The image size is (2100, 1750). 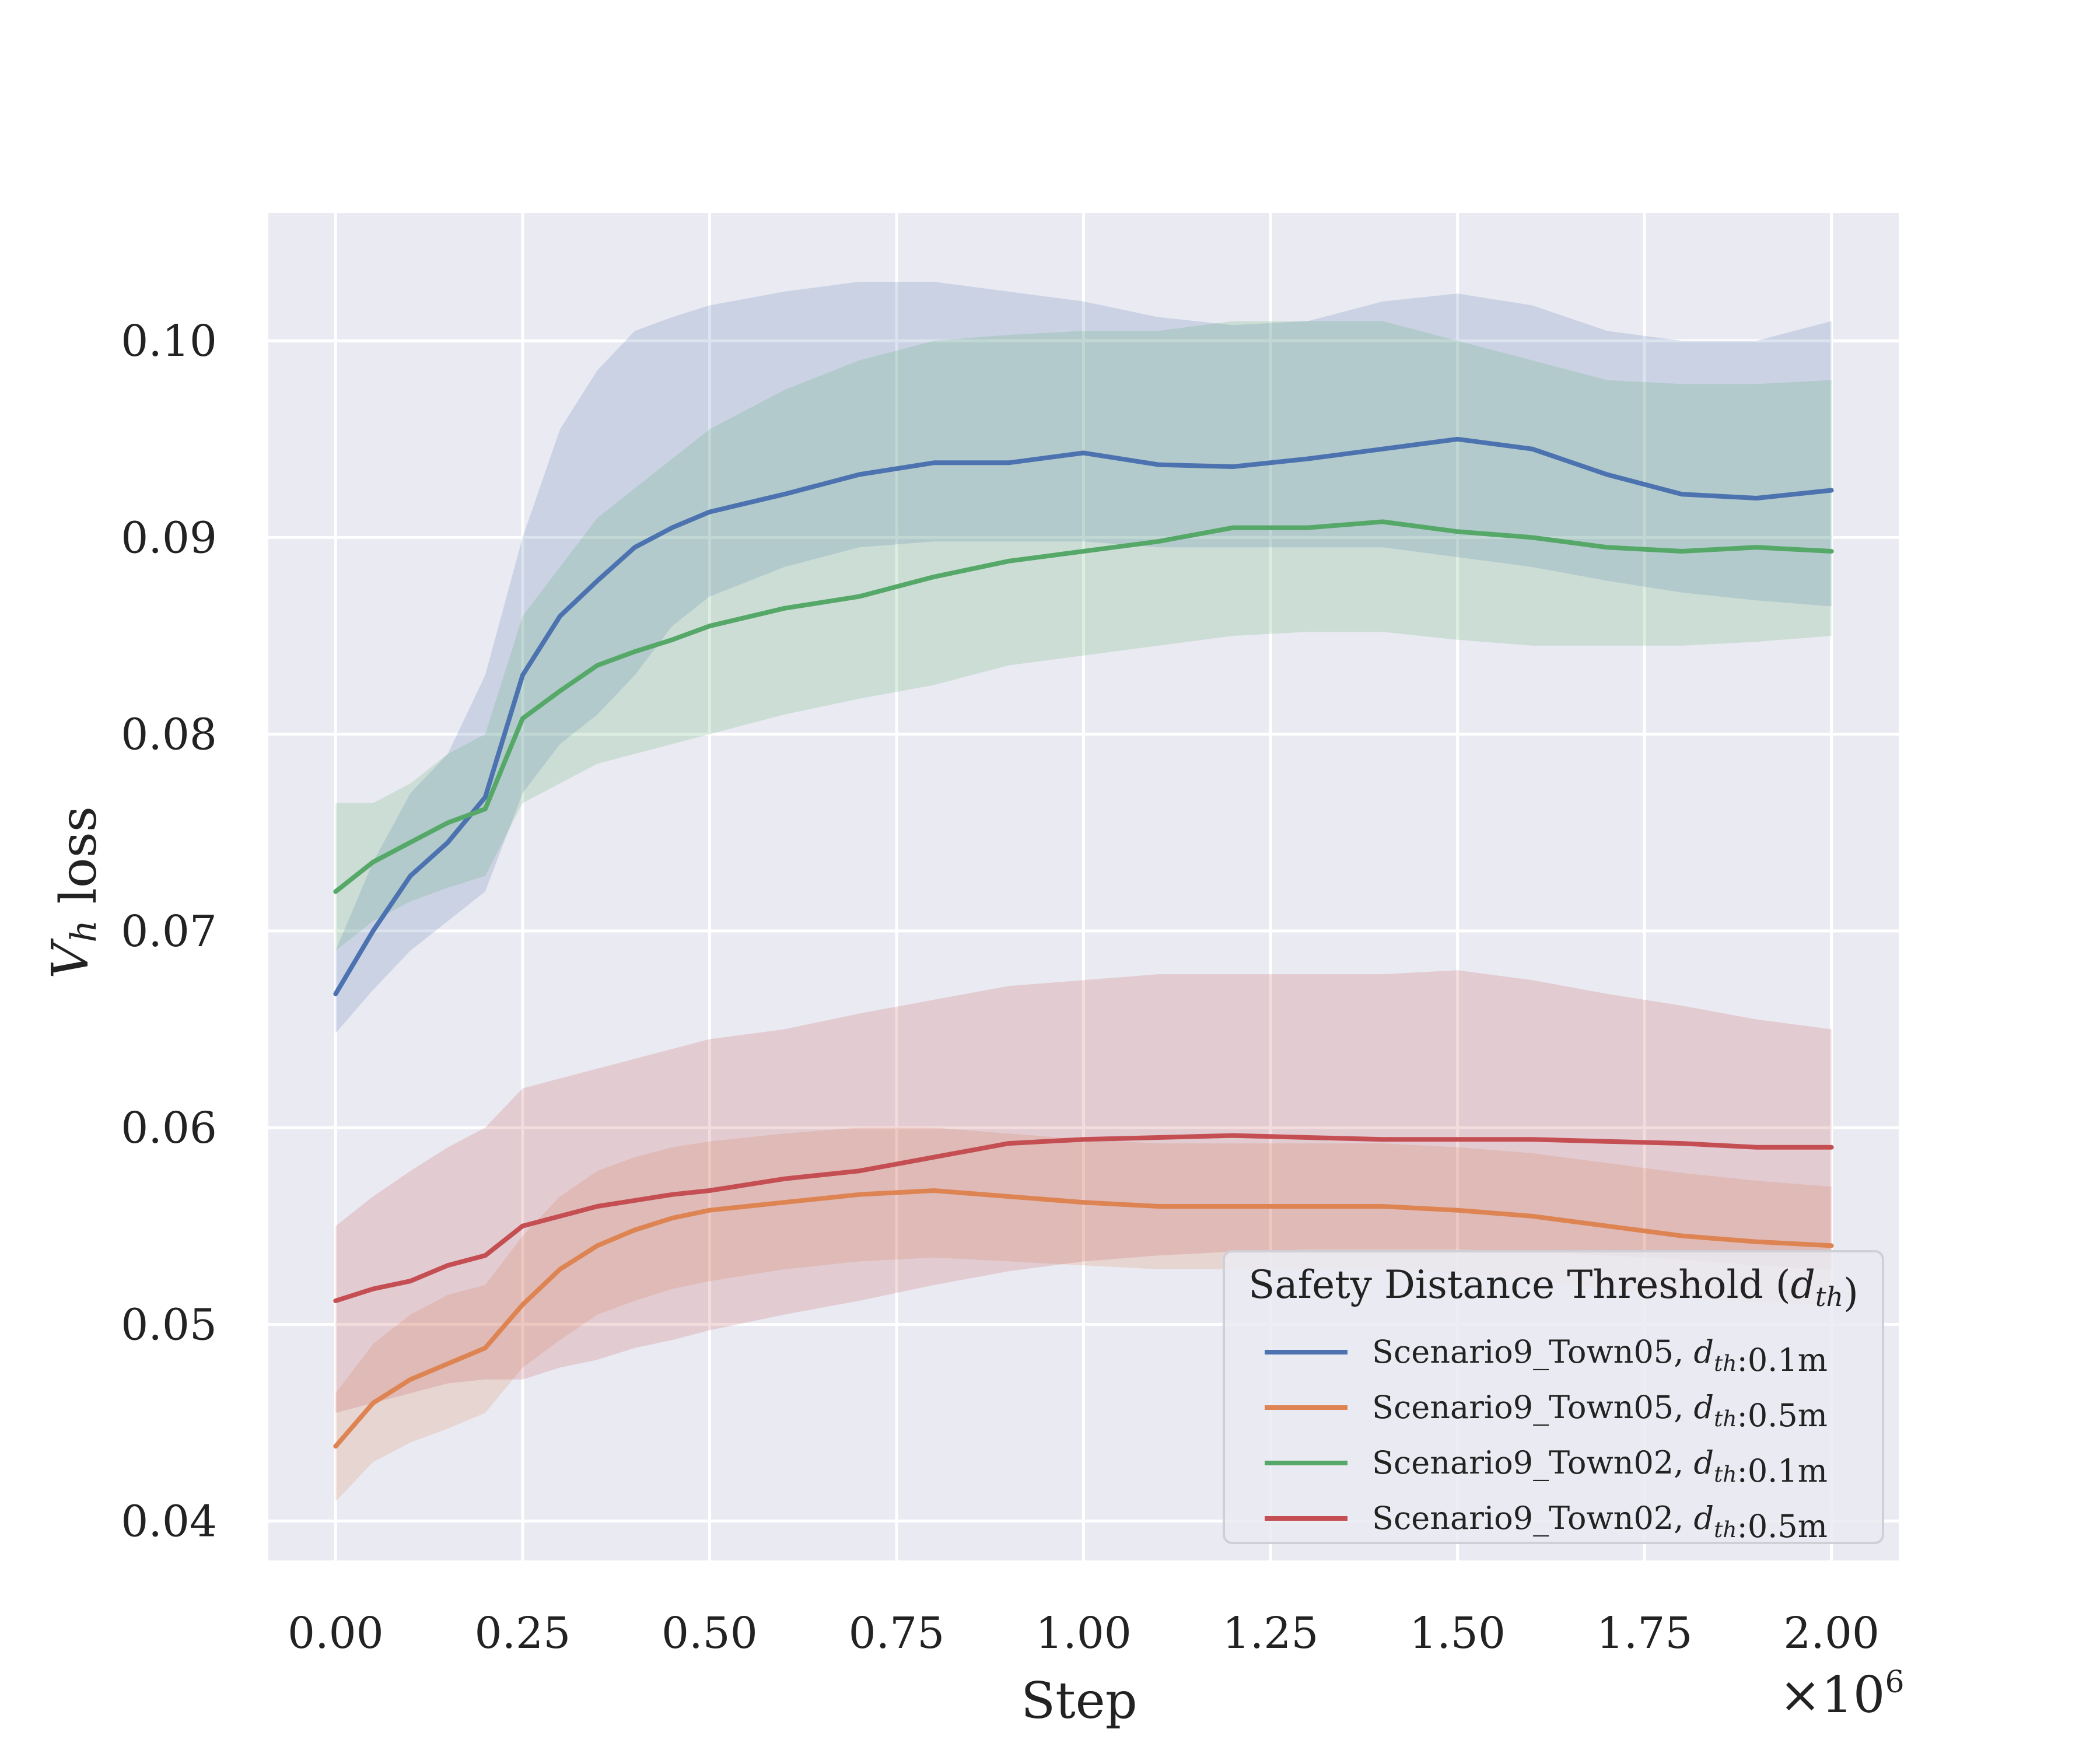 I want to click on y-tick-labels: 0.04 0.05 0.06 0.07 0.08 0.09 0.10, so click(x=169, y=931).